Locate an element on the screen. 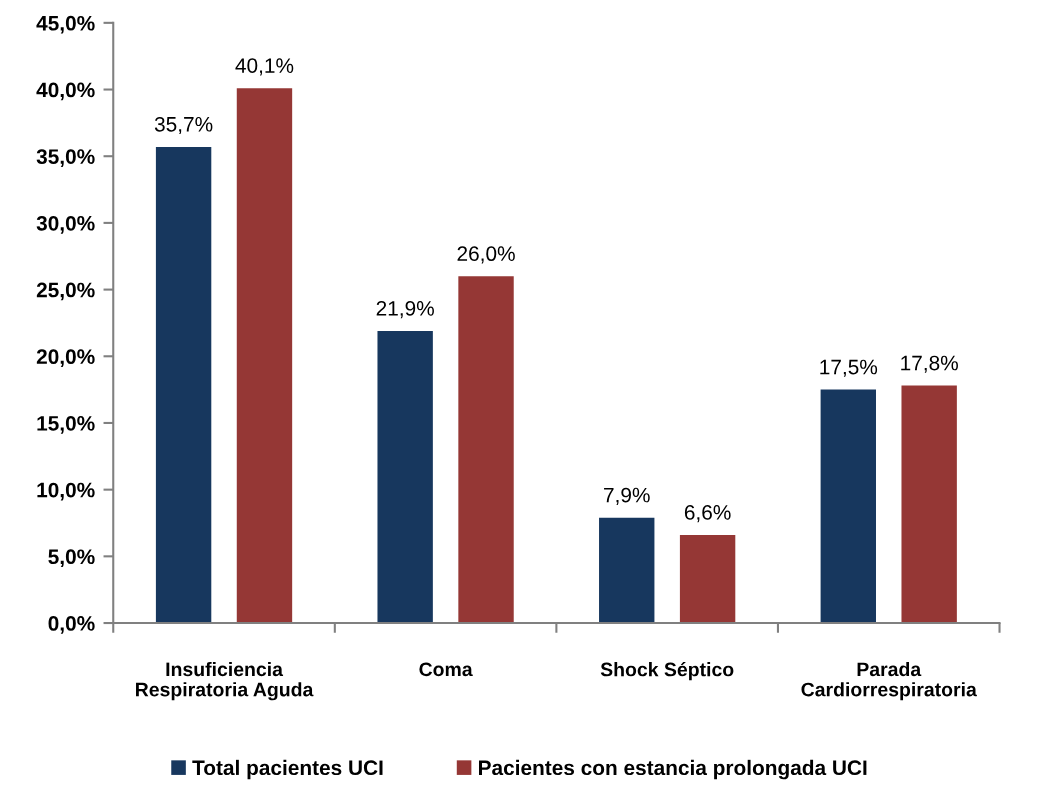 Image resolution: width=1039 pixels, height=796 pixels. data-label: 7,9% is located at coordinates (627, 496).